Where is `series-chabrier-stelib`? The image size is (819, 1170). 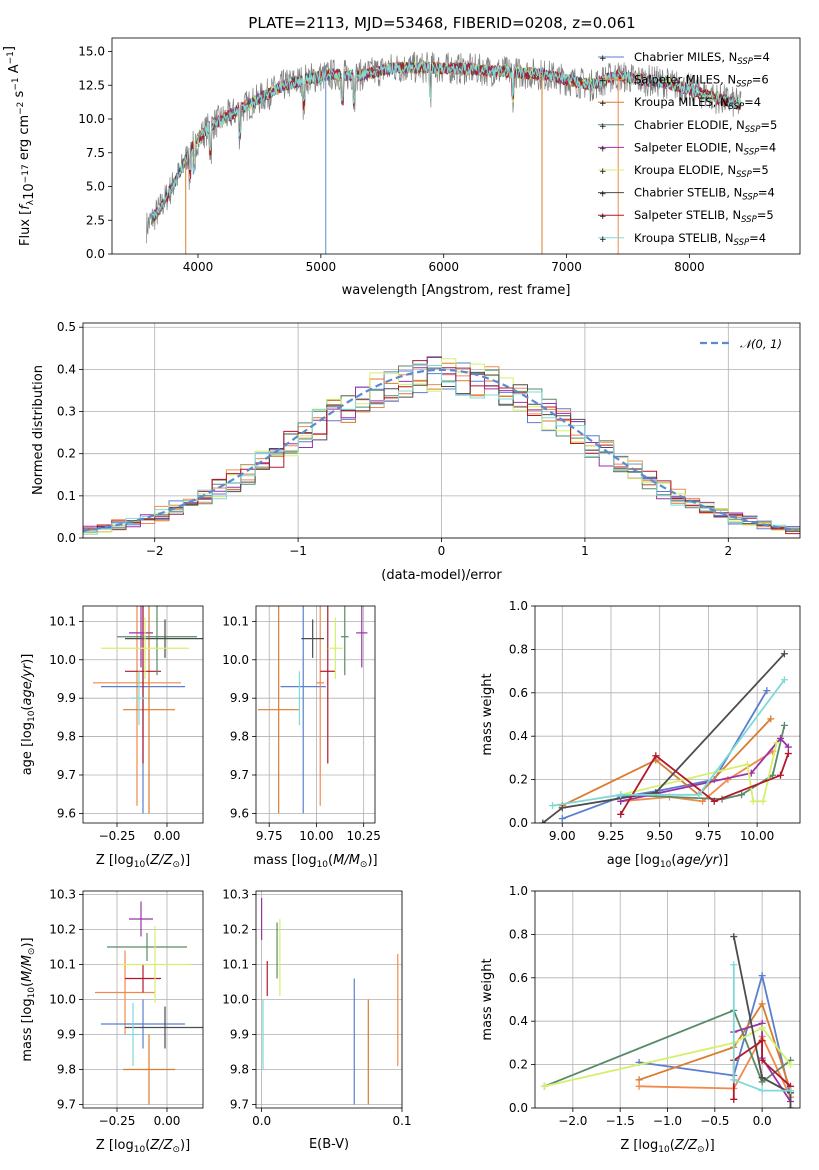
series-chabrier-stelib is located at coordinates (663, 736).